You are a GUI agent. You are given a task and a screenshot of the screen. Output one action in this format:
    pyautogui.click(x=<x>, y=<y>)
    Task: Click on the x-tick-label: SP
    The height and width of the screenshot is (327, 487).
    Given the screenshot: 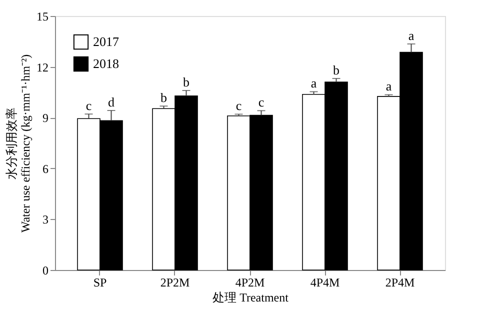 What is the action you would take?
    pyautogui.click(x=100, y=283)
    